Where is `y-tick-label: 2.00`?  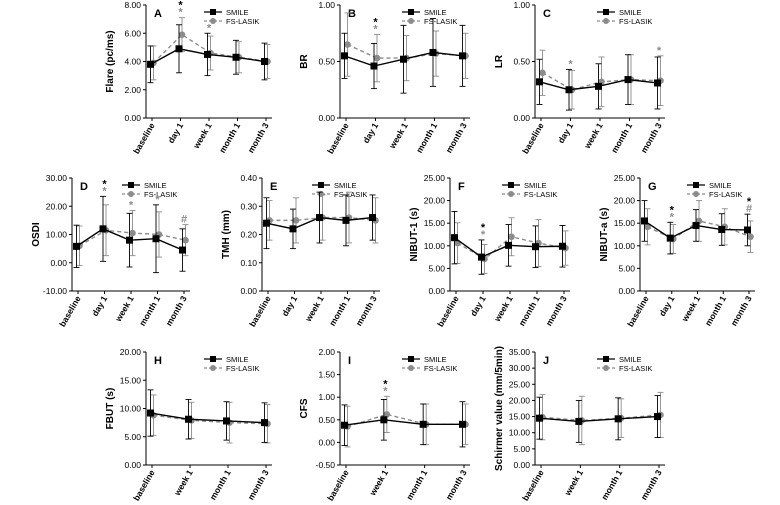
y-tick-label: 2.00 is located at coordinates (132, 90).